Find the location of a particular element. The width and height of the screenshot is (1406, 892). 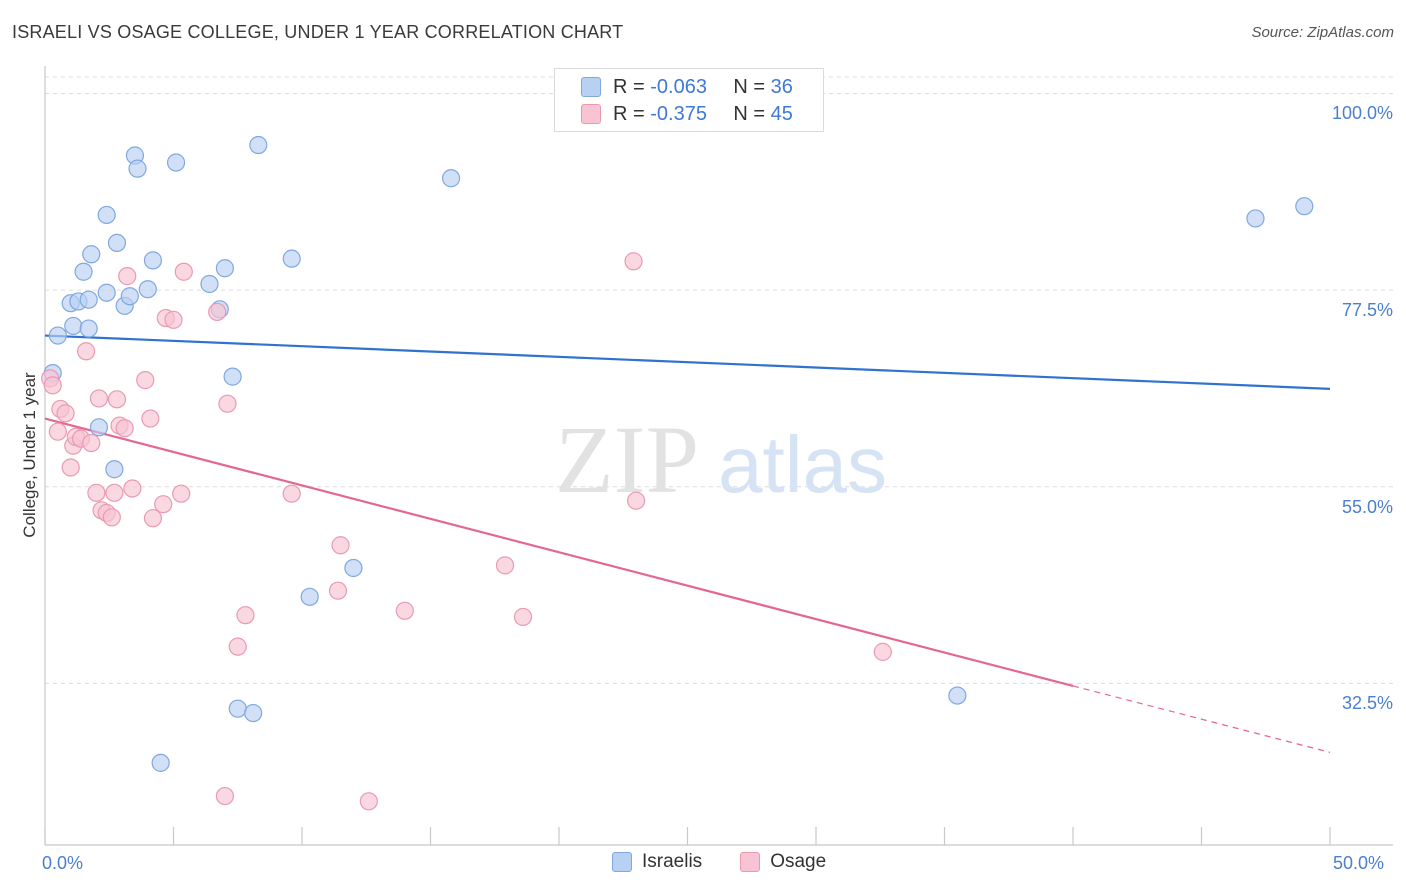

legend-row-israelis: R = -0.063 N = 36 is located at coordinates (687, 87).